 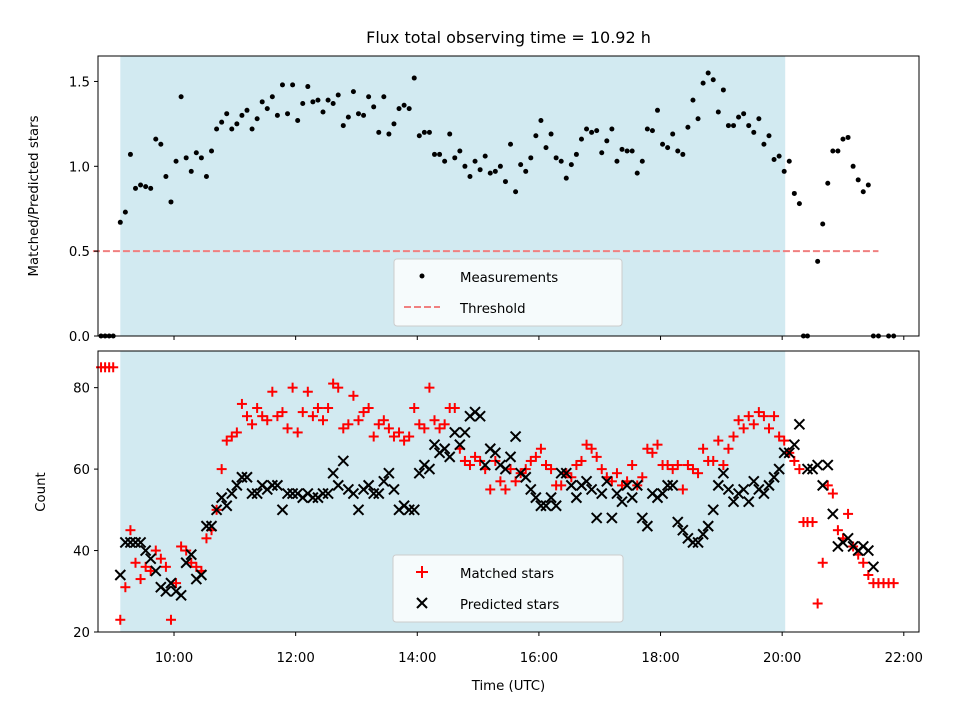 I want to click on bottom-legend-box, so click(x=508, y=588).